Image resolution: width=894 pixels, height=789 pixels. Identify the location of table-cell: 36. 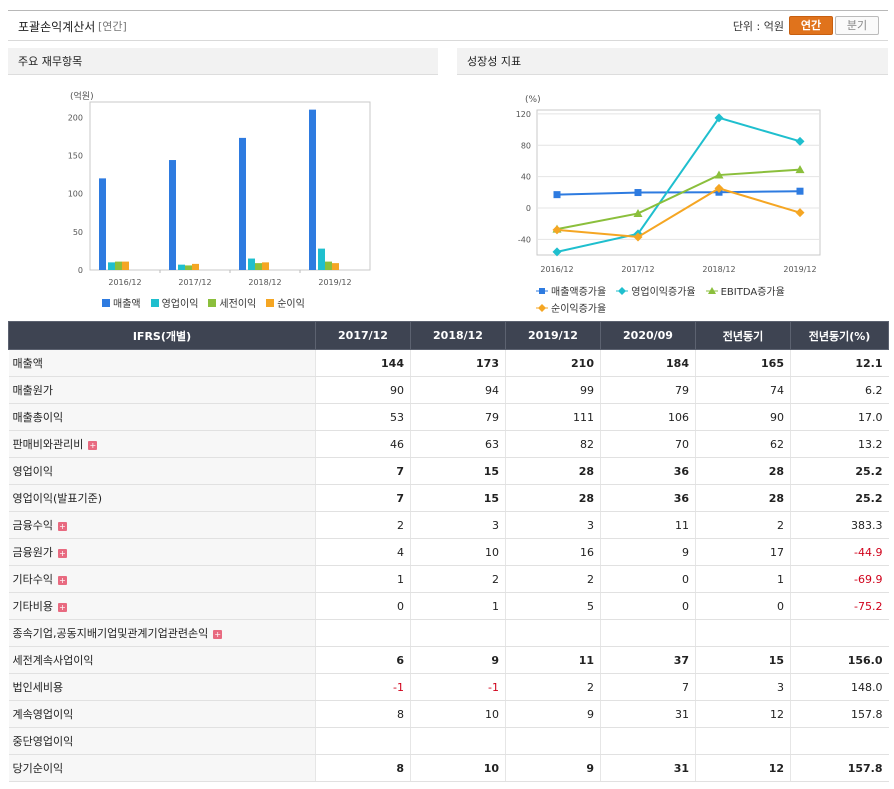
(648, 471).